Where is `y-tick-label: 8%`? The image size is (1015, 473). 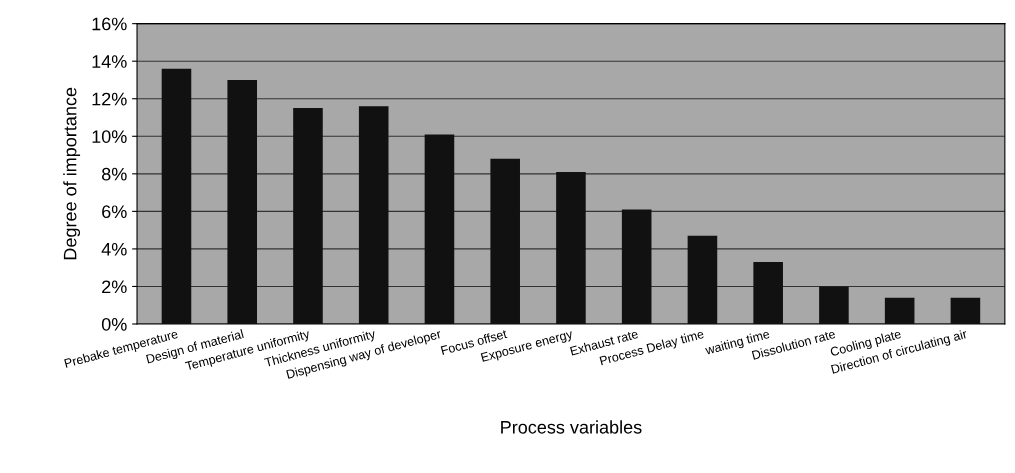
y-tick-label: 8% is located at coordinates (114, 174).